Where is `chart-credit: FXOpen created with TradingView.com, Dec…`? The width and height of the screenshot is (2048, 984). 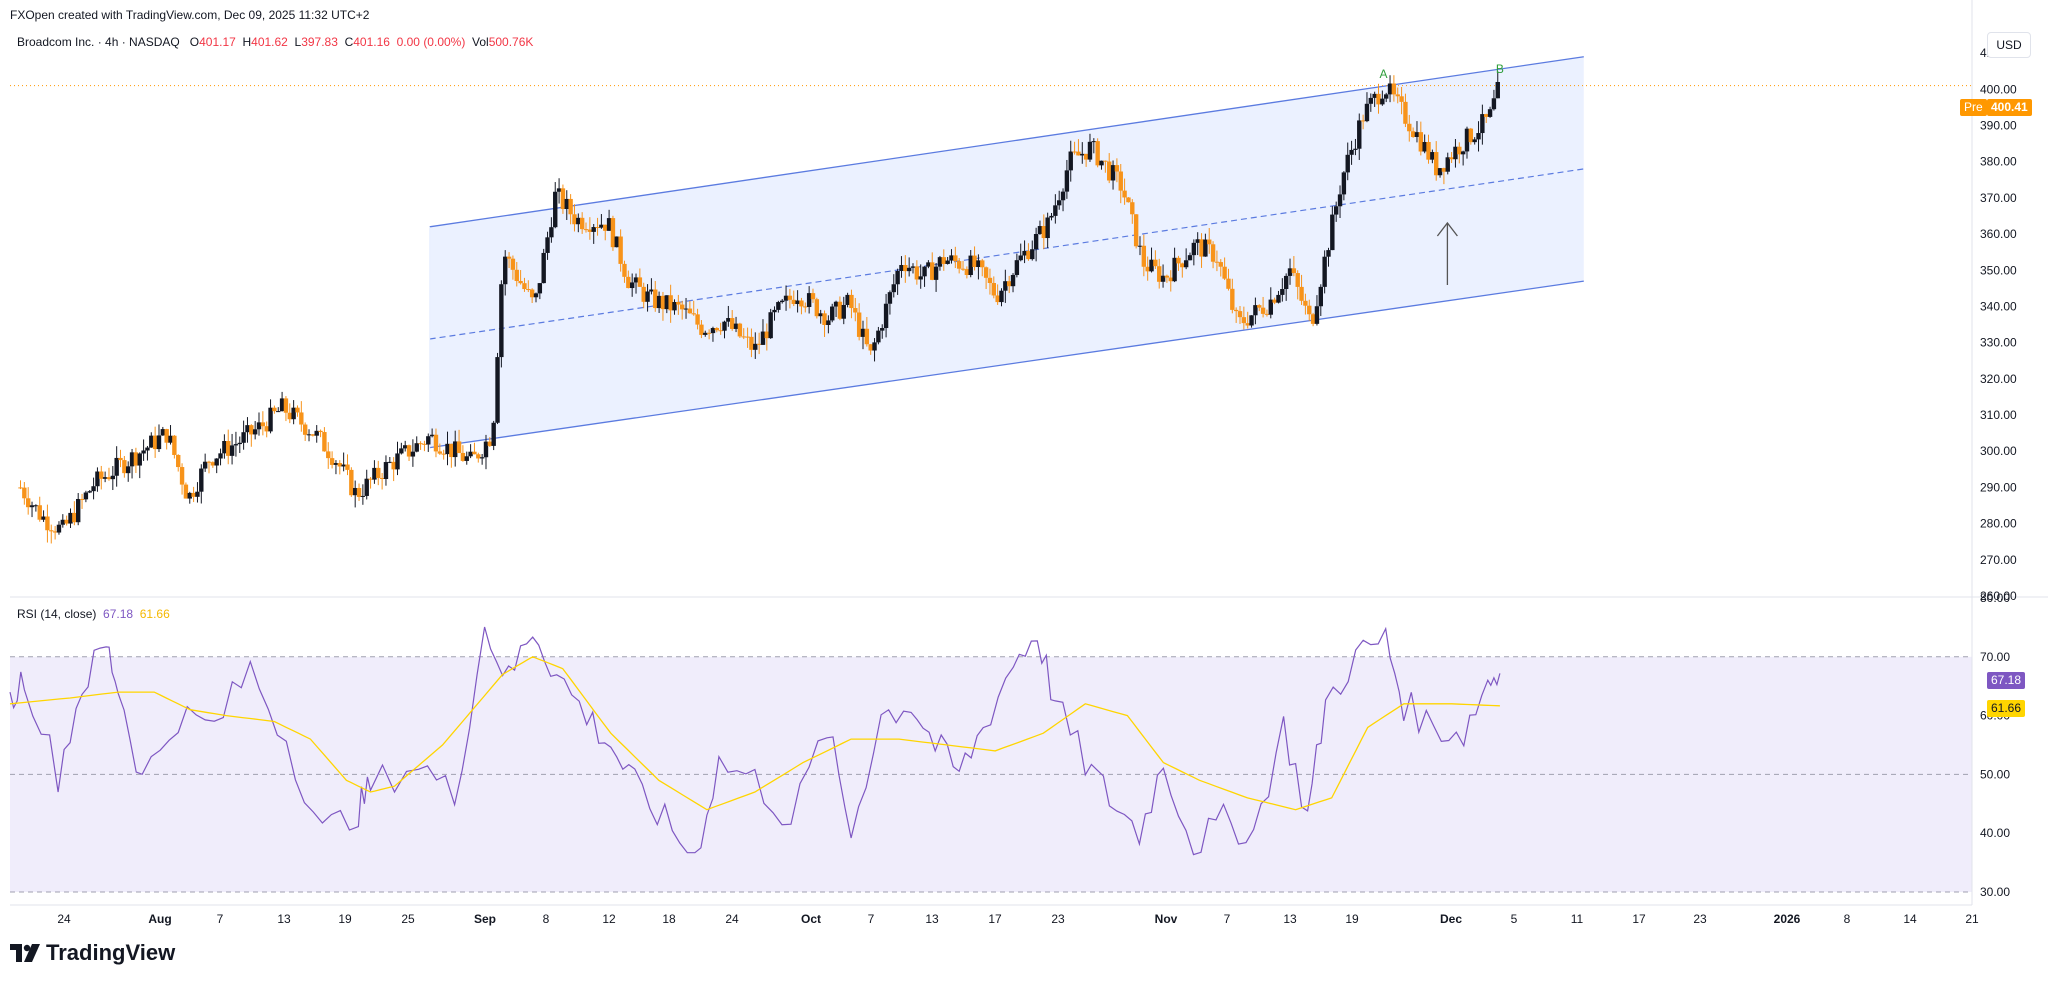
chart-credit: FXOpen created with TradingView.com, Dec… is located at coordinates (190, 15).